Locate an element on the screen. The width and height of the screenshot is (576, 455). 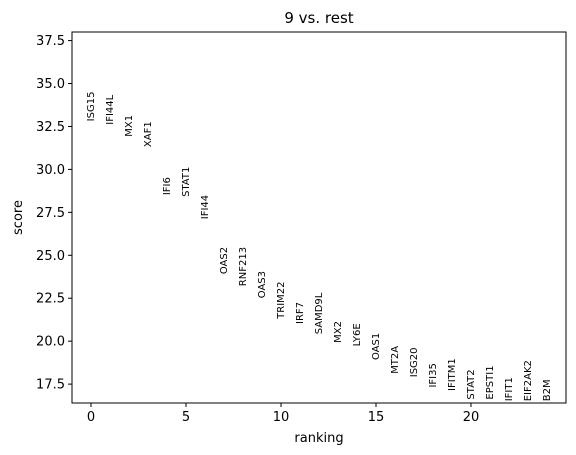
y-tick-label: 20.0 is located at coordinates (50, 342).